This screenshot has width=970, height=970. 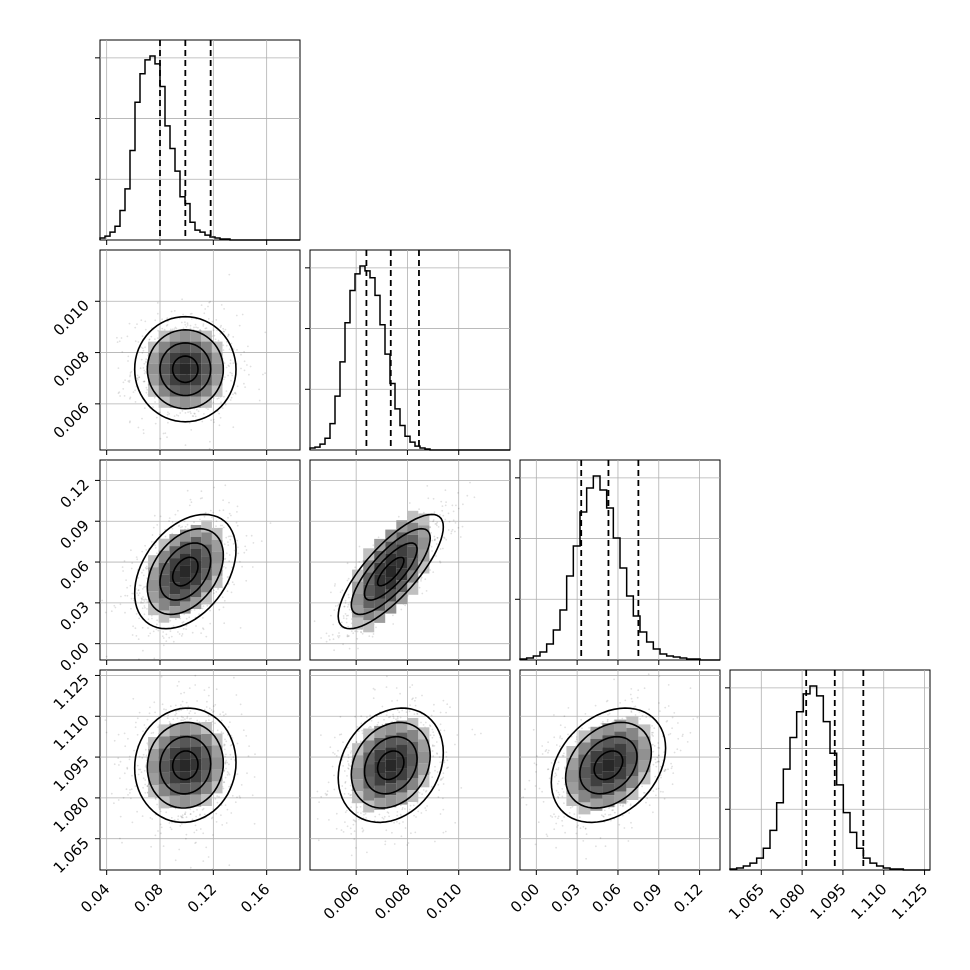 I want to click on panel-frame, so click(x=200, y=140).